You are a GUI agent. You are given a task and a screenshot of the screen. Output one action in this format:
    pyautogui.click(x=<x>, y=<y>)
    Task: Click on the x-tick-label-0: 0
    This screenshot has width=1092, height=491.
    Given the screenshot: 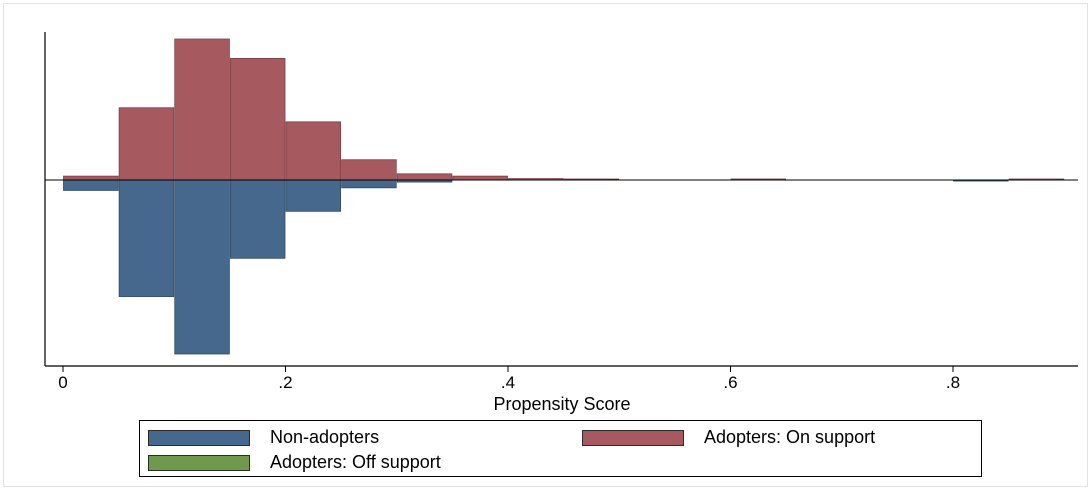 What is the action you would take?
    pyautogui.click(x=62, y=382)
    